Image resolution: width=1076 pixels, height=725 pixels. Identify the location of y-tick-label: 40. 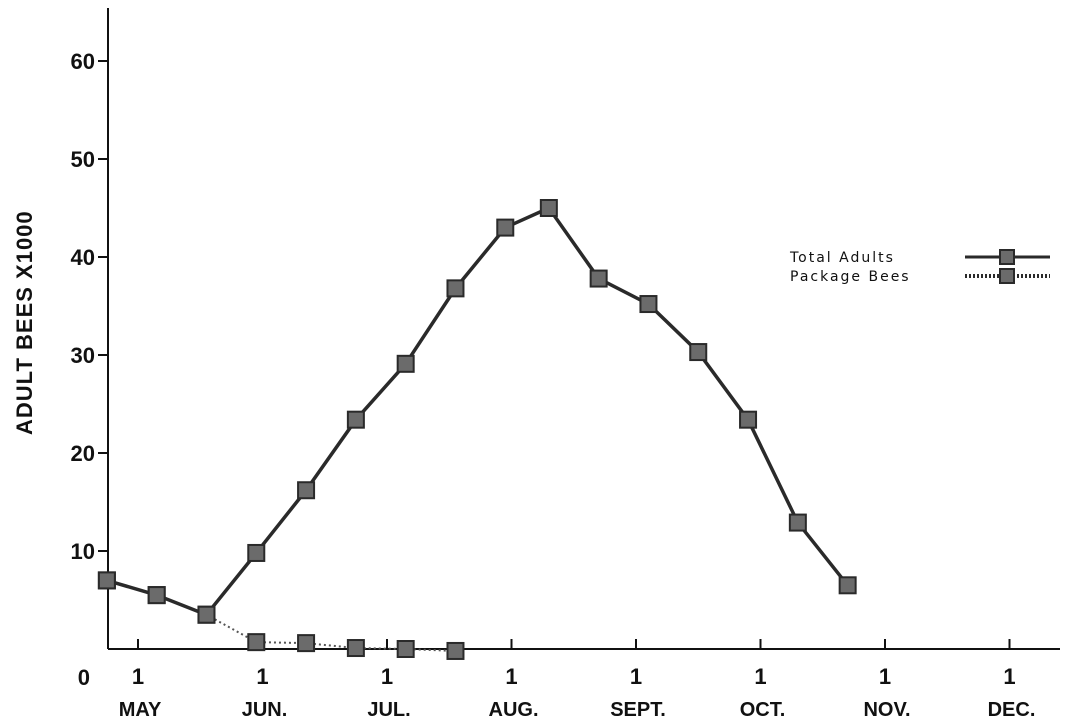
(83, 257).